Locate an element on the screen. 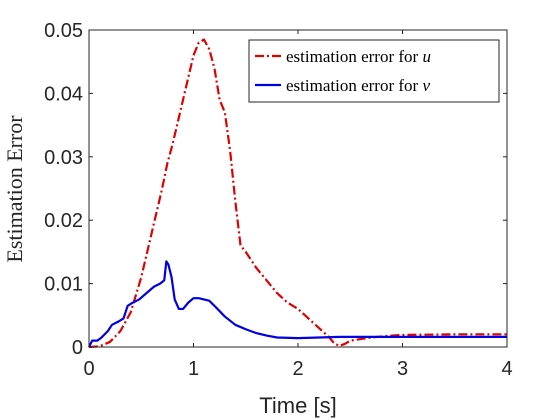 The width and height of the screenshot is (560, 420). y-axis-label: Estimation Error is located at coordinates (14, 189).